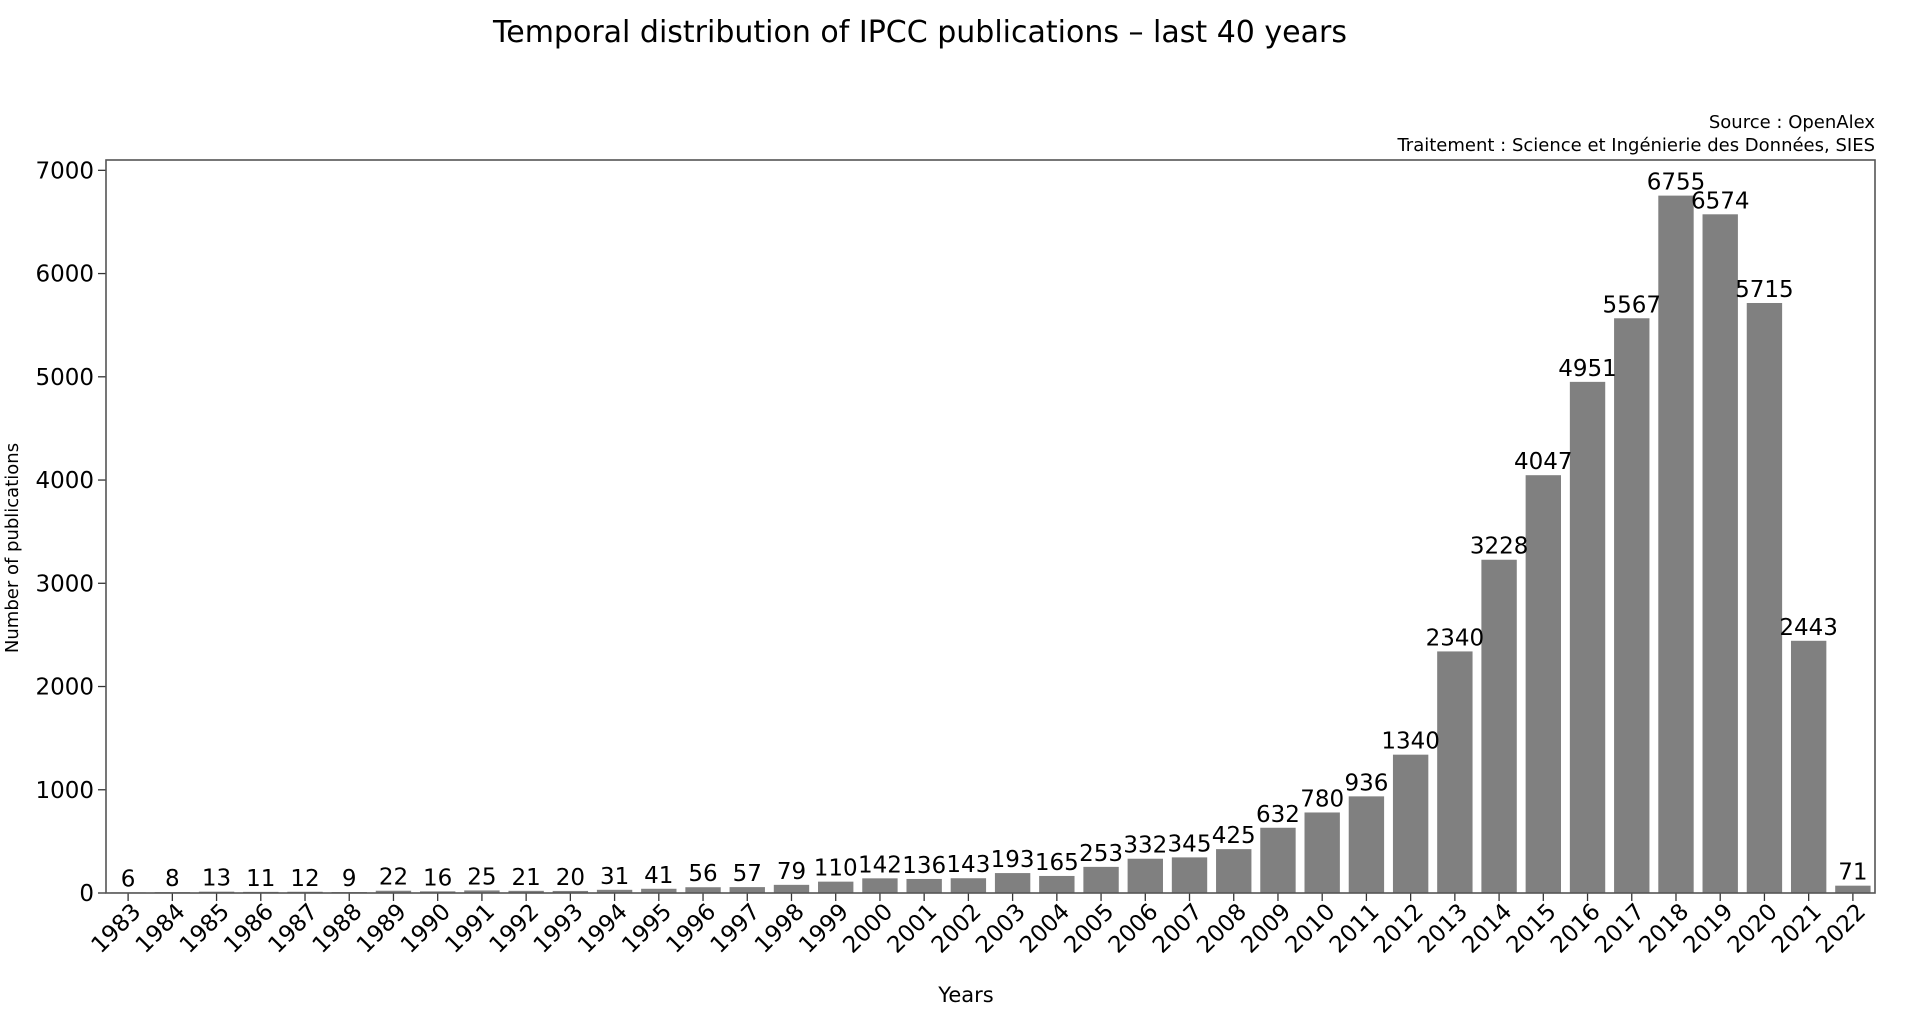 The image size is (1924, 1024). Describe the element at coordinates (304, 879) in the screenshot. I see `bar-value-label: 12` at that location.